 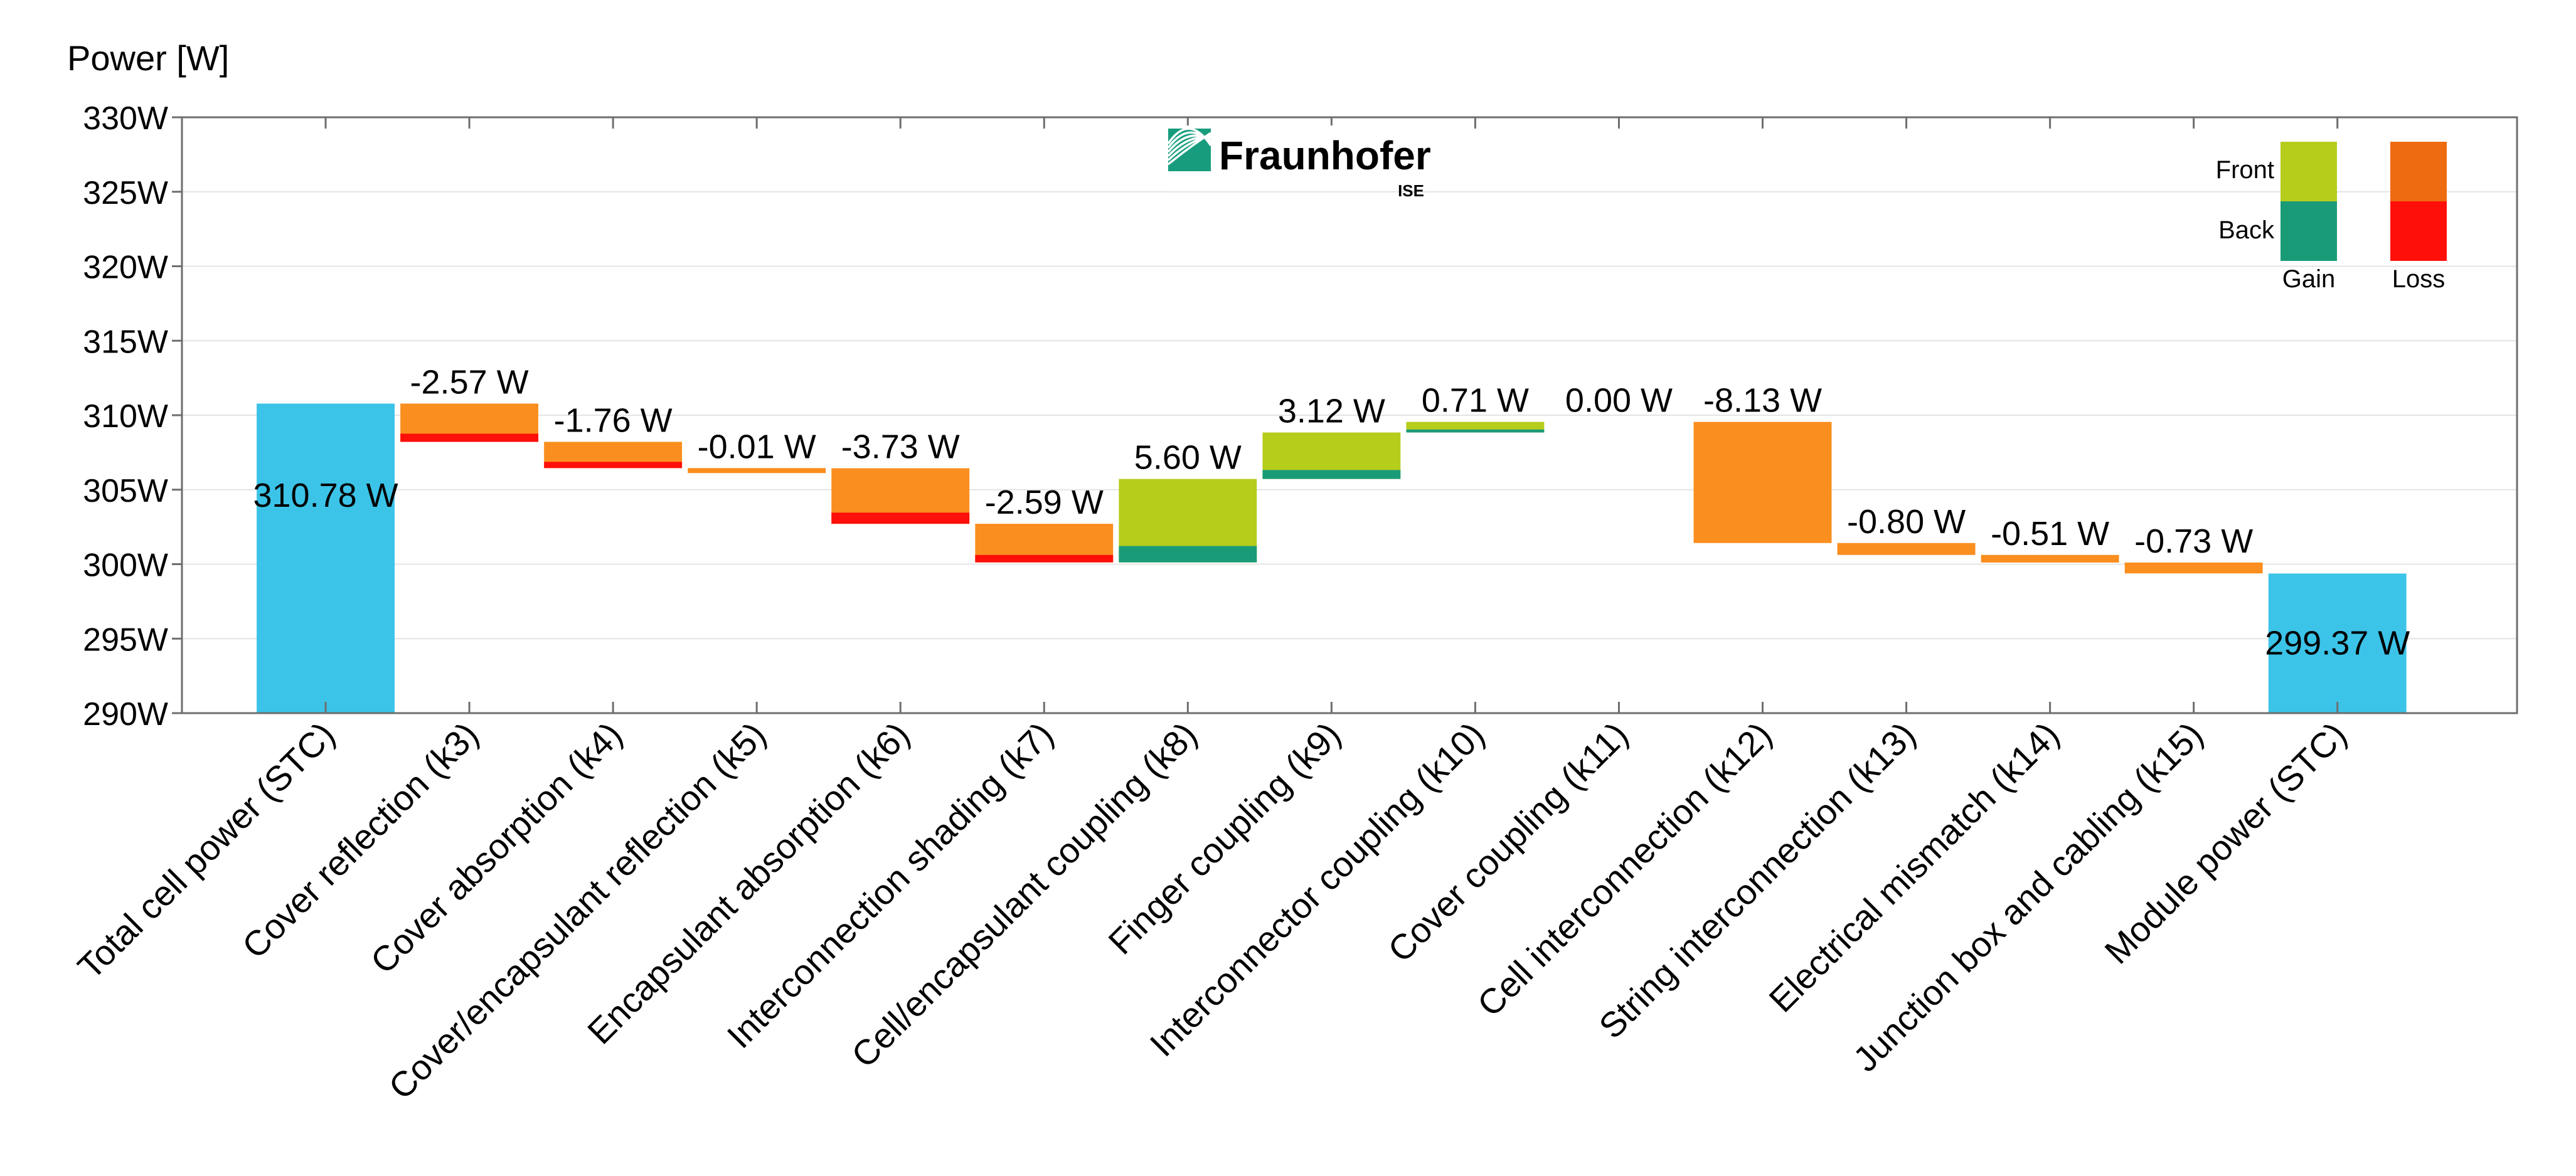 What do you see at coordinates (2246, 230) in the screenshot?
I see `legend-back-label: Back` at bounding box center [2246, 230].